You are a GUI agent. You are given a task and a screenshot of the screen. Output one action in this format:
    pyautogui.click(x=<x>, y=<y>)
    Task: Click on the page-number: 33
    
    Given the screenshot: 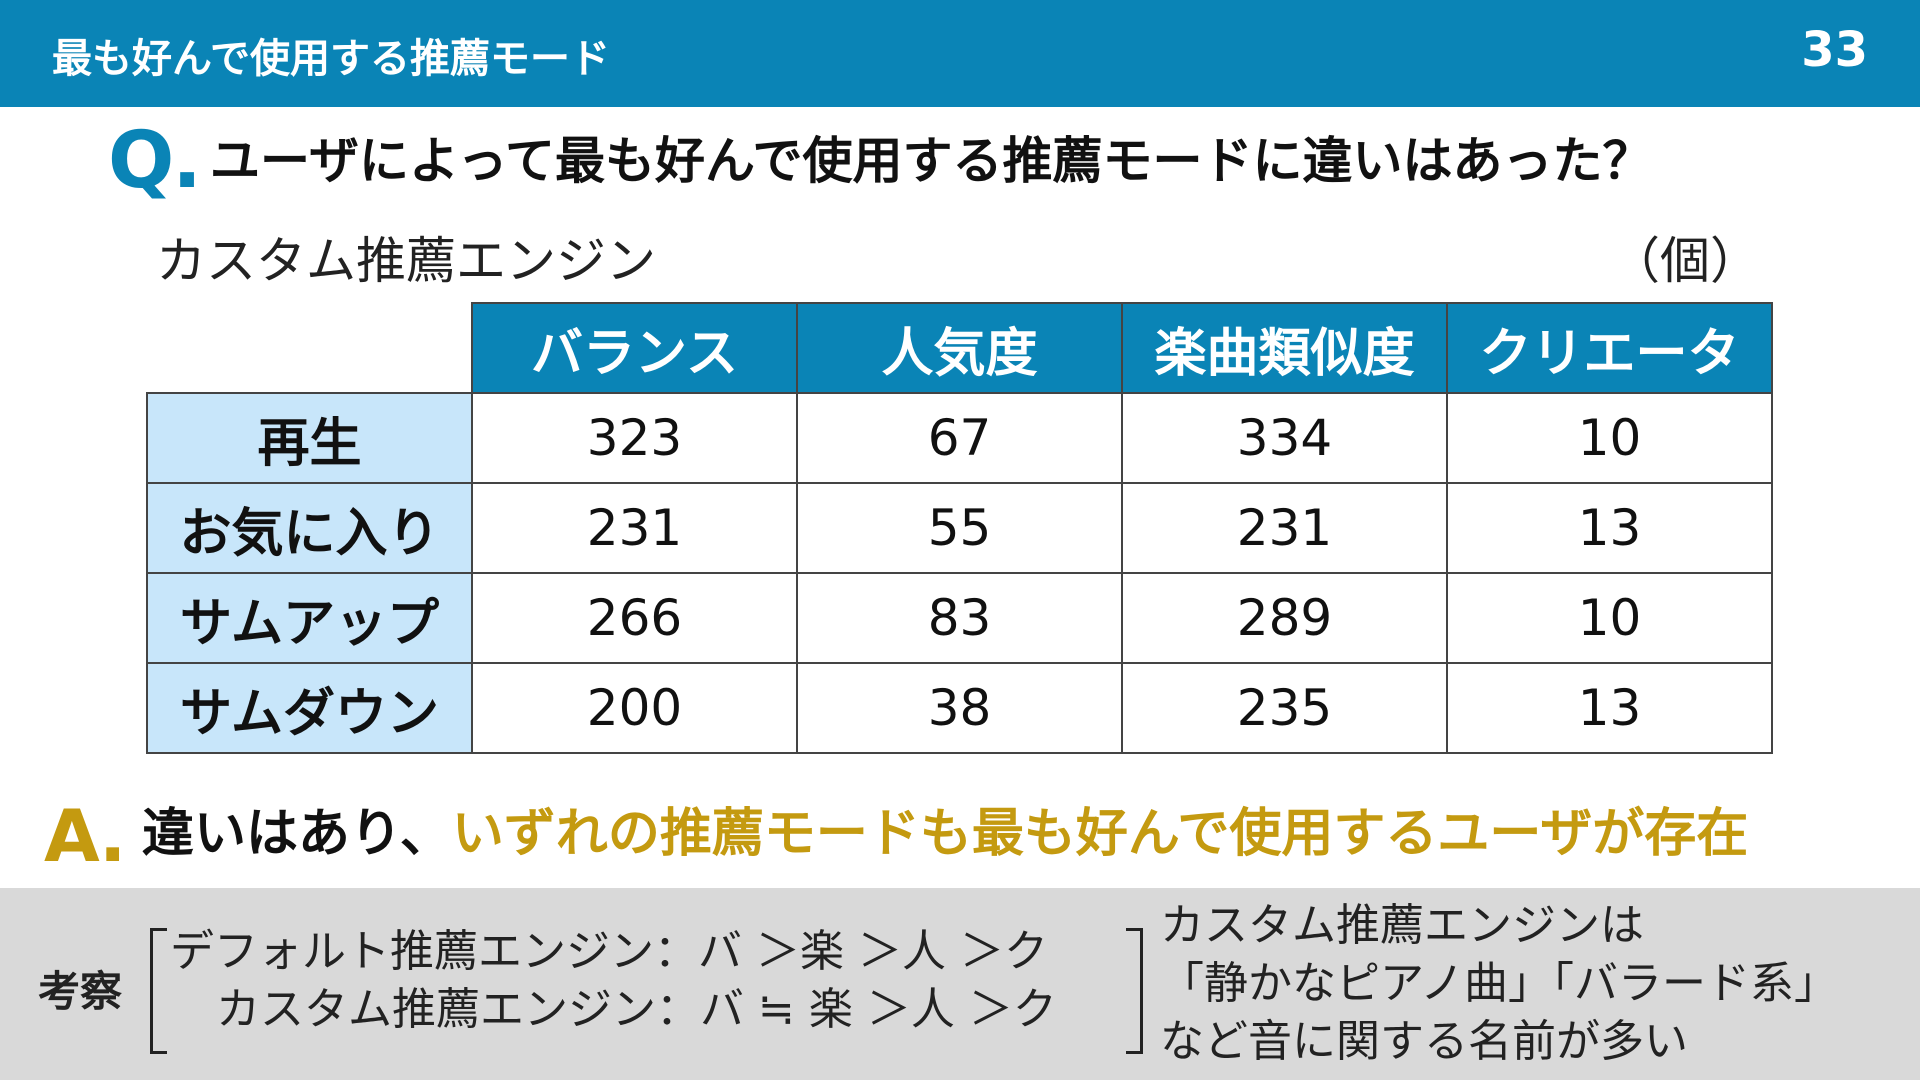 What is the action you would take?
    pyautogui.click(x=1834, y=50)
    